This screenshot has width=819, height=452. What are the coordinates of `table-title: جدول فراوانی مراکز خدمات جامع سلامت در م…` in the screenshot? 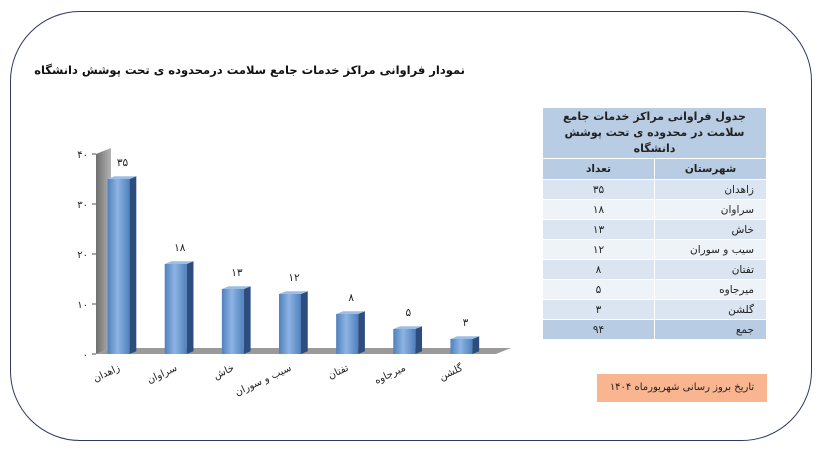 It's located at (654, 133).